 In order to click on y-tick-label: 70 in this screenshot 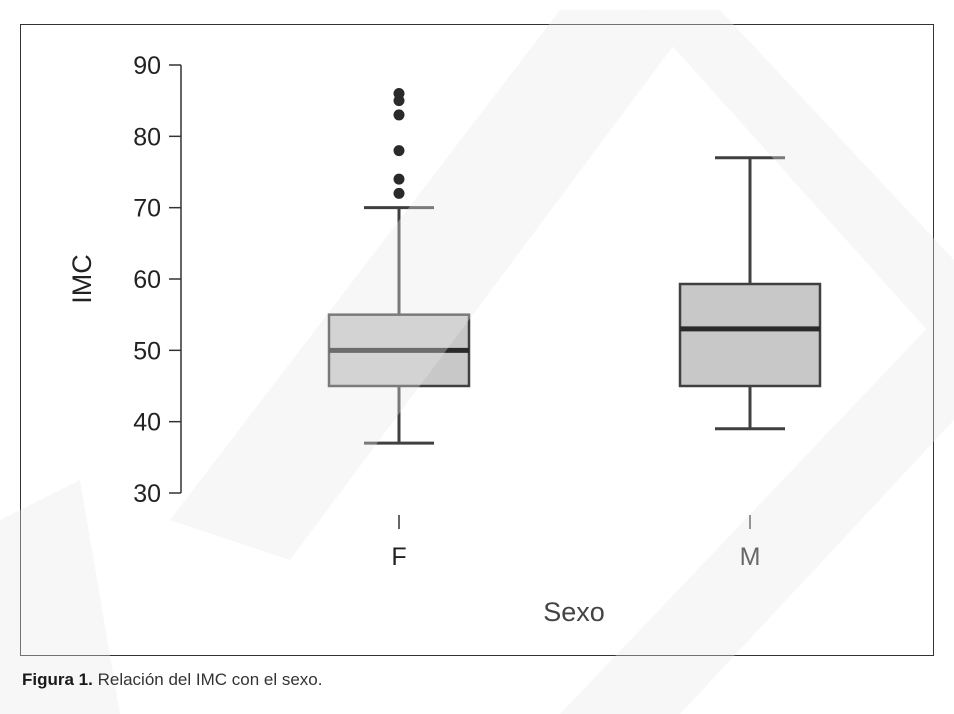, I will do `click(147, 209)`.